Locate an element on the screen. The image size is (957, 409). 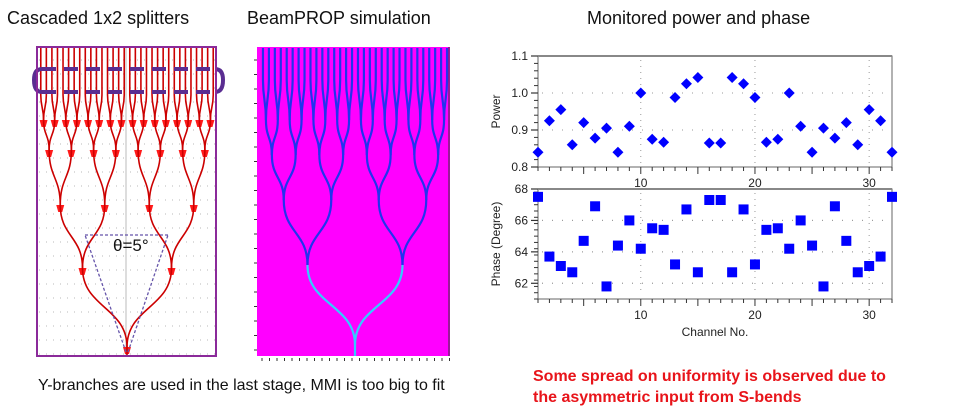
angle-left-ray is located at coordinates (105, 293).